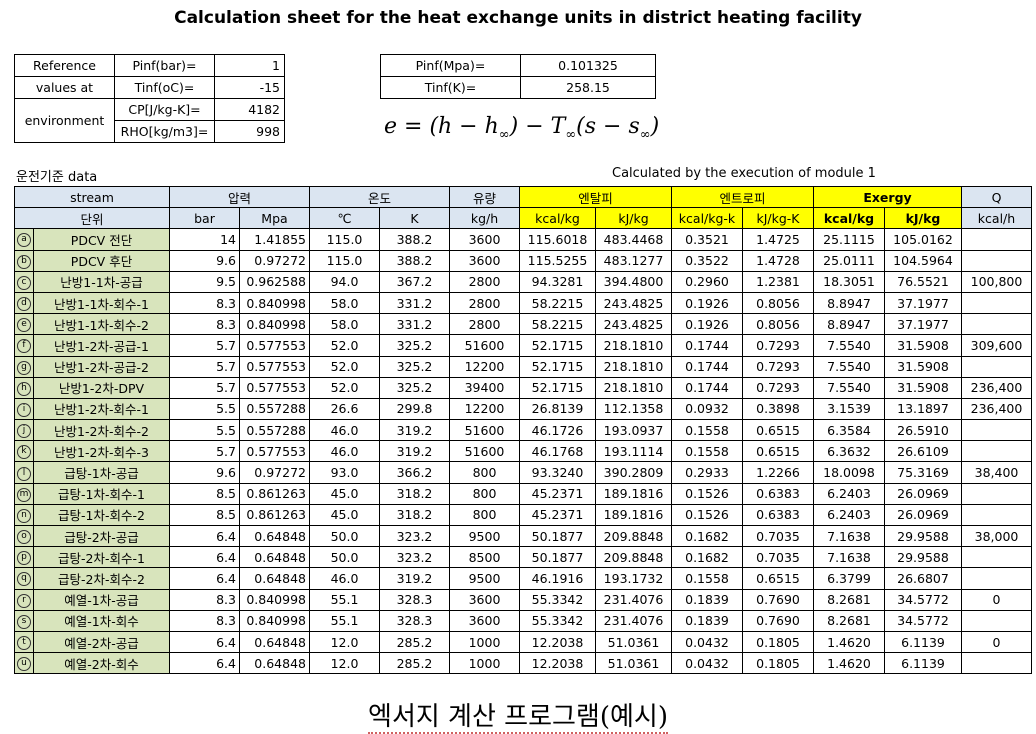 Image resolution: width=1036 pixels, height=734 pixels. Describe the element at coordinates (707, 409) in the screenshot. I see `cell-s-kcal: 0.0932` at that location.